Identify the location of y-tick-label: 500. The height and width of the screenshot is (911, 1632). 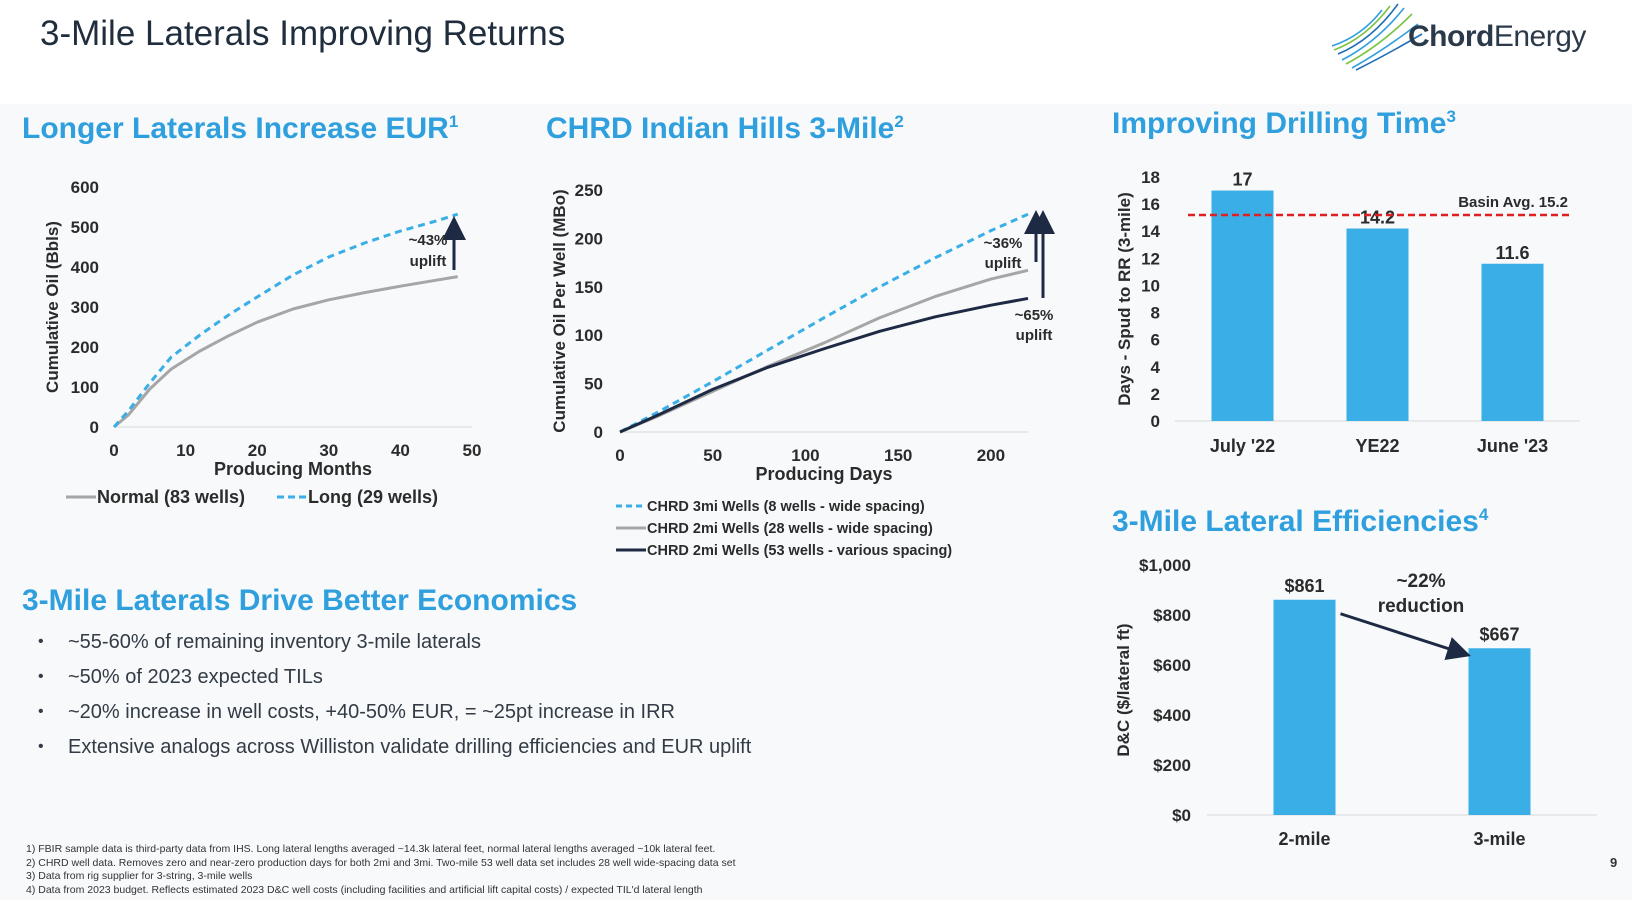
(85, 227).